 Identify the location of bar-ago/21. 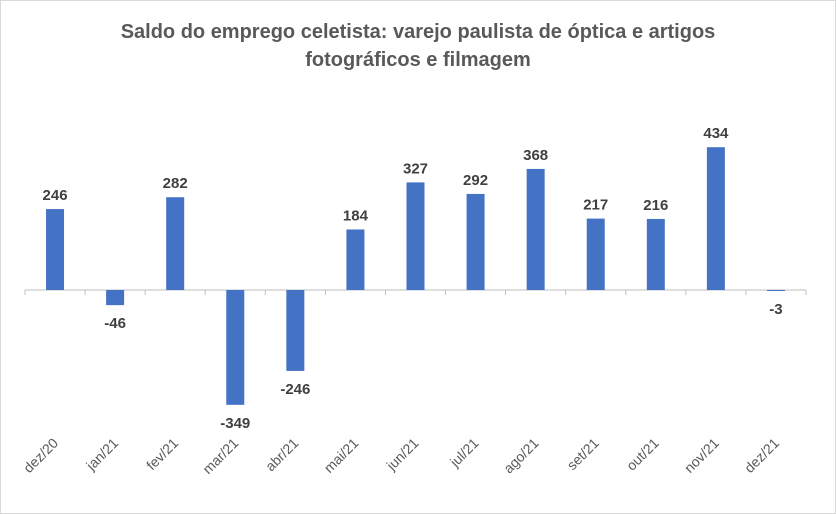
(535, 229).